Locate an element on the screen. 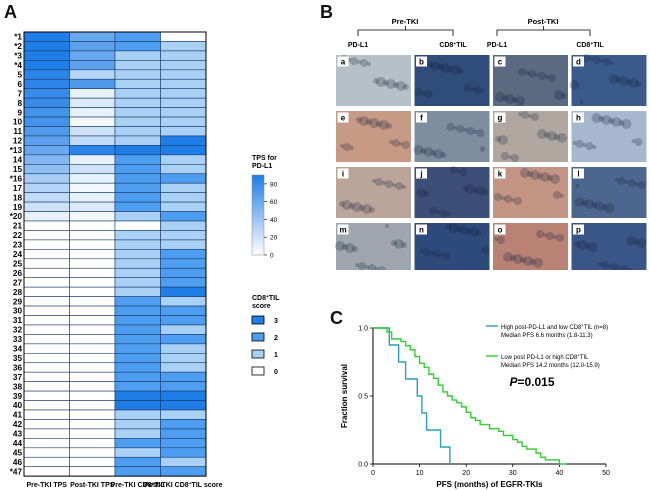  tps-legend-bar is located at coordinates (258, 215).